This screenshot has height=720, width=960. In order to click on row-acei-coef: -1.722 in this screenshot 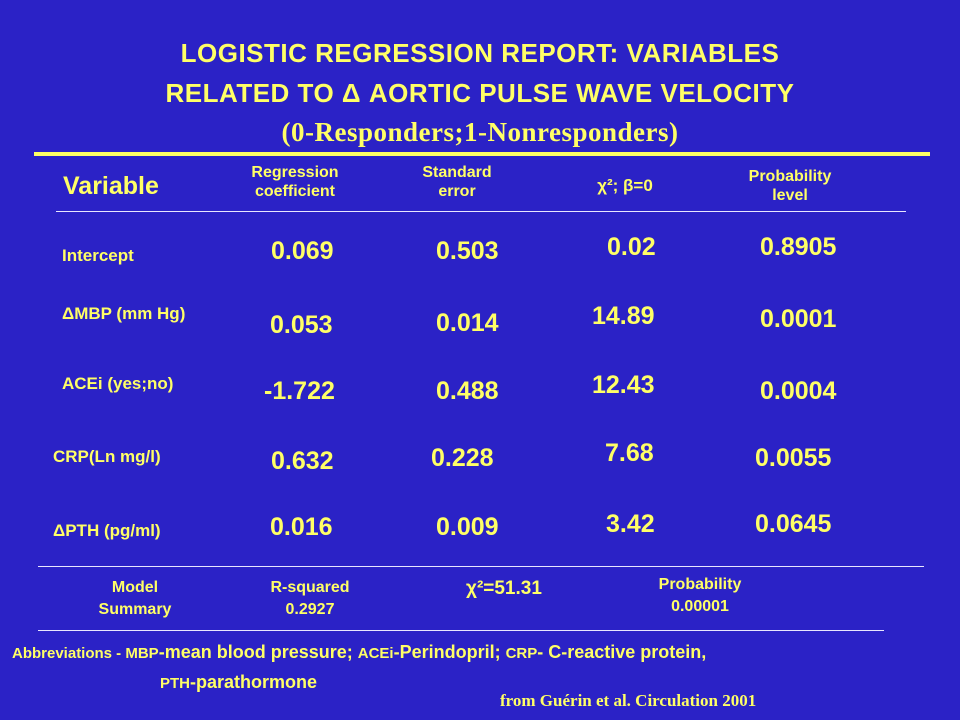, I will do `click(299, 391)`.